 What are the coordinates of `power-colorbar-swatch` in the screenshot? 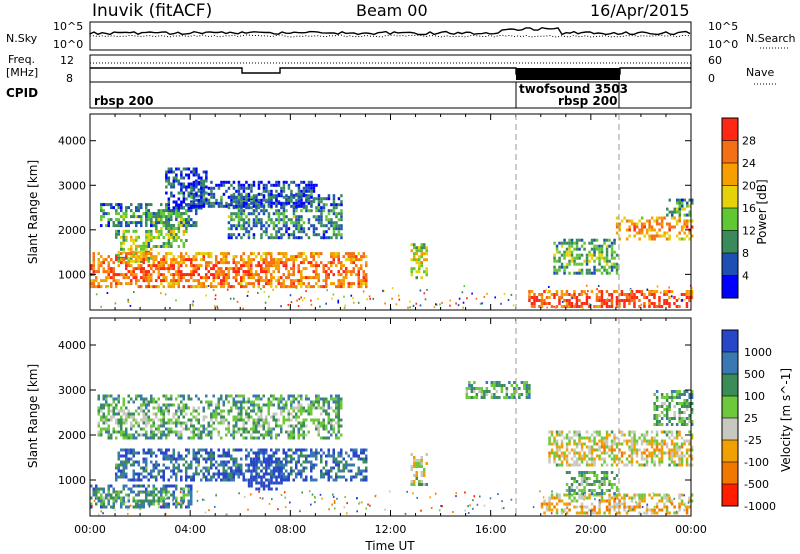 It's located at (730, 219).